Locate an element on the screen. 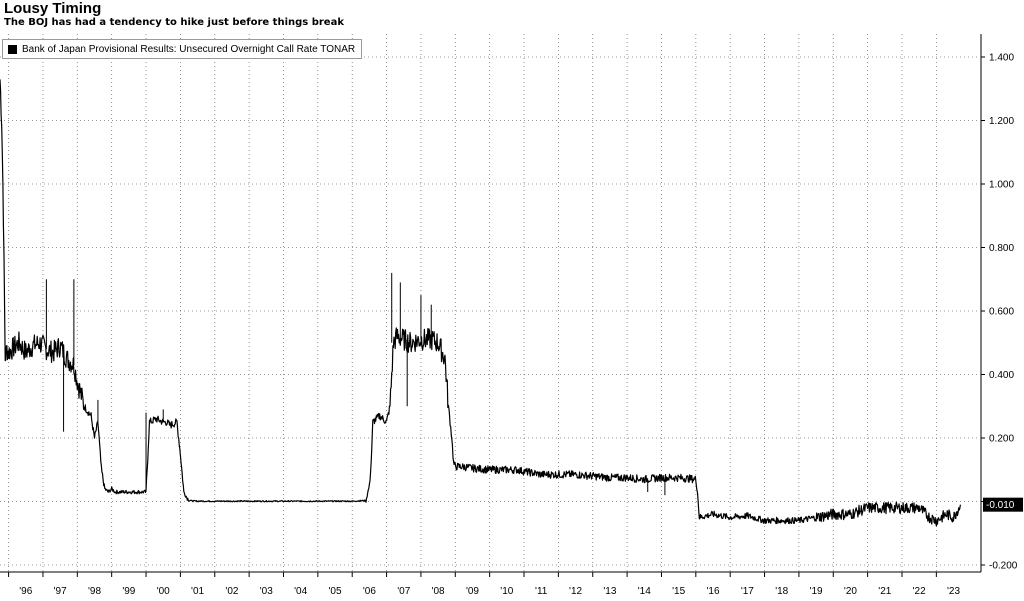  x-tick-label: '18 is located at coordinates (781, 591).